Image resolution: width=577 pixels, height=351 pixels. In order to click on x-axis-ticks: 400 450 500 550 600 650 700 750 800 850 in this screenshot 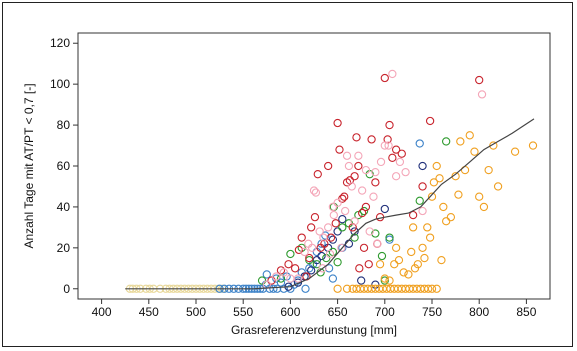, I will do `click(314, 309)`.